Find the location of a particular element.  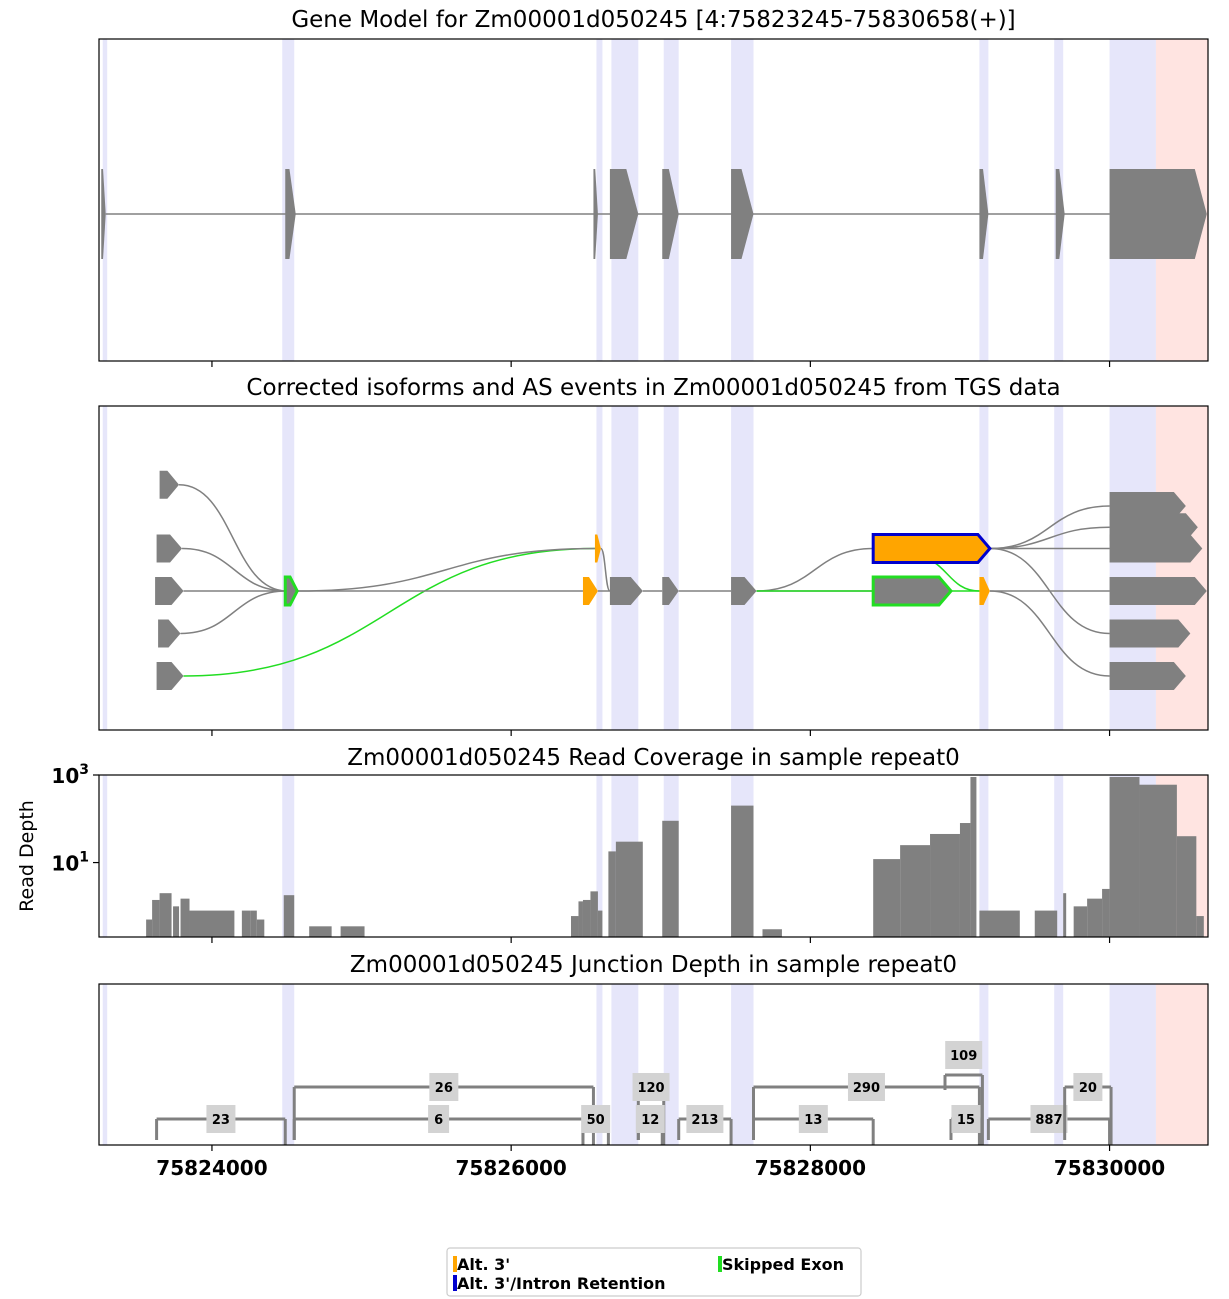

junction-count-label: 50 is located at coordinates (596, 1120).